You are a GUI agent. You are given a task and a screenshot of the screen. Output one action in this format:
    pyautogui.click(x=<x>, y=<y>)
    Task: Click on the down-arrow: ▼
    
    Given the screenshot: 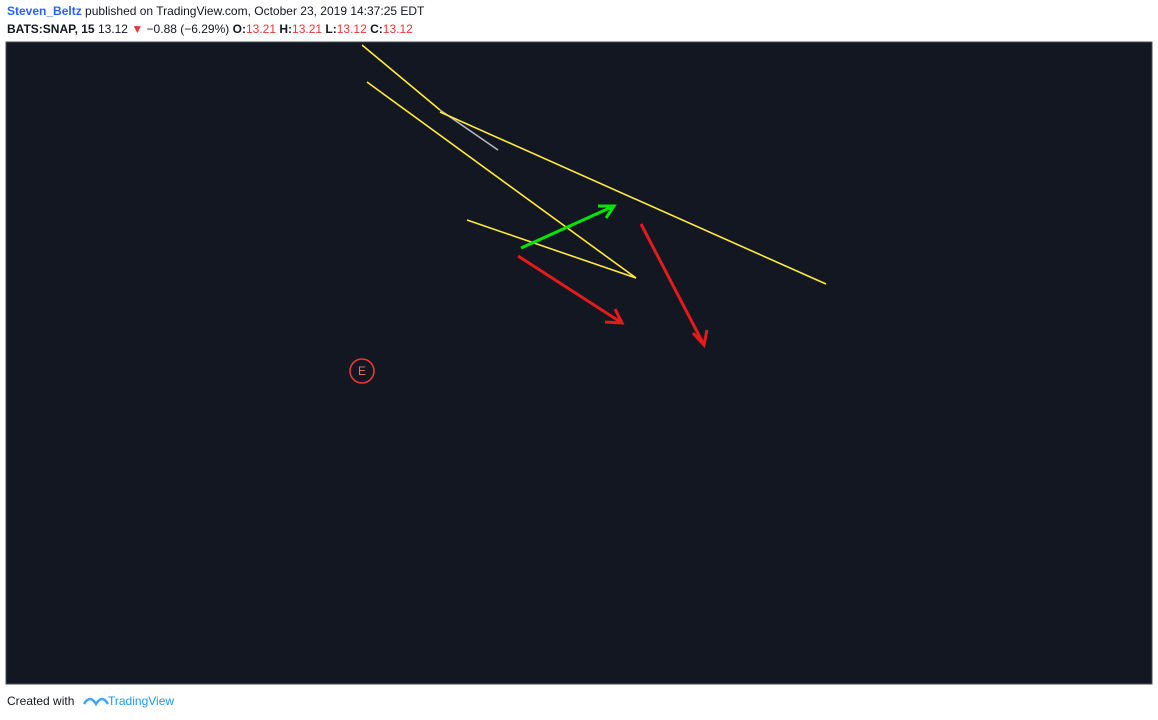 What is the action you would take?
    pyautogui.click(x=137, y=29)
    